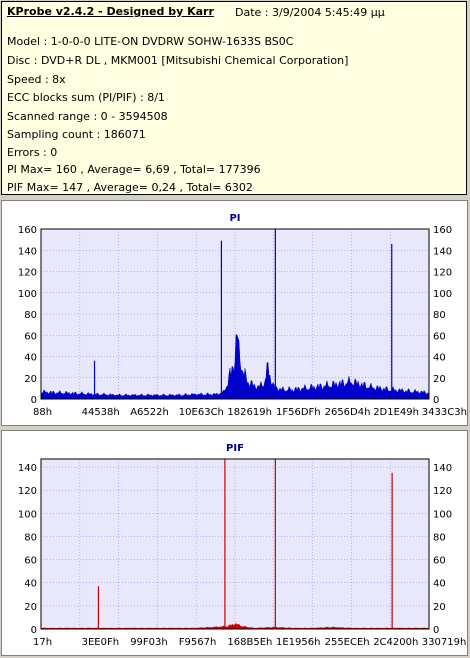  Describe the element at coordinates (198, 642) in the screenshot. I see `pif-xtick-label: F9567h` at that location.